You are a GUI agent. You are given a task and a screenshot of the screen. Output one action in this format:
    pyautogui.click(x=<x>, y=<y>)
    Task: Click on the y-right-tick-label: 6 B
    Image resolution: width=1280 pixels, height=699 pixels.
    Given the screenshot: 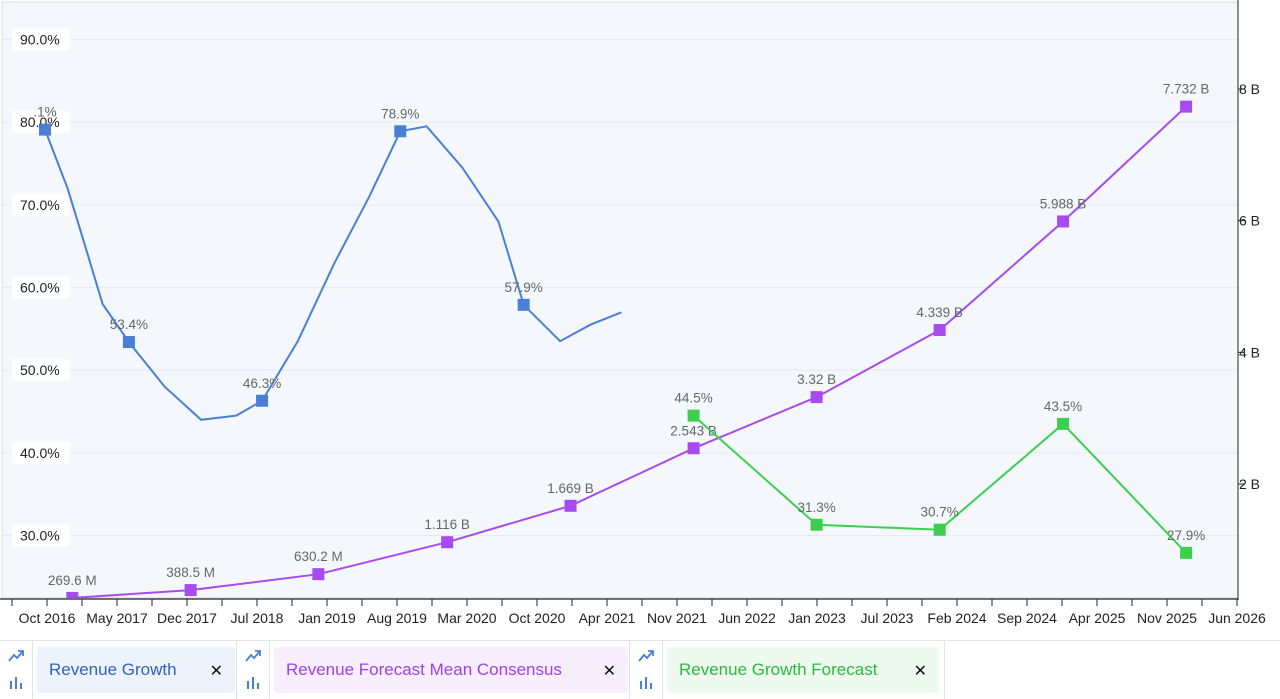 What is the action you would take?
    pyautogui.click(x=1249, y=221)
    